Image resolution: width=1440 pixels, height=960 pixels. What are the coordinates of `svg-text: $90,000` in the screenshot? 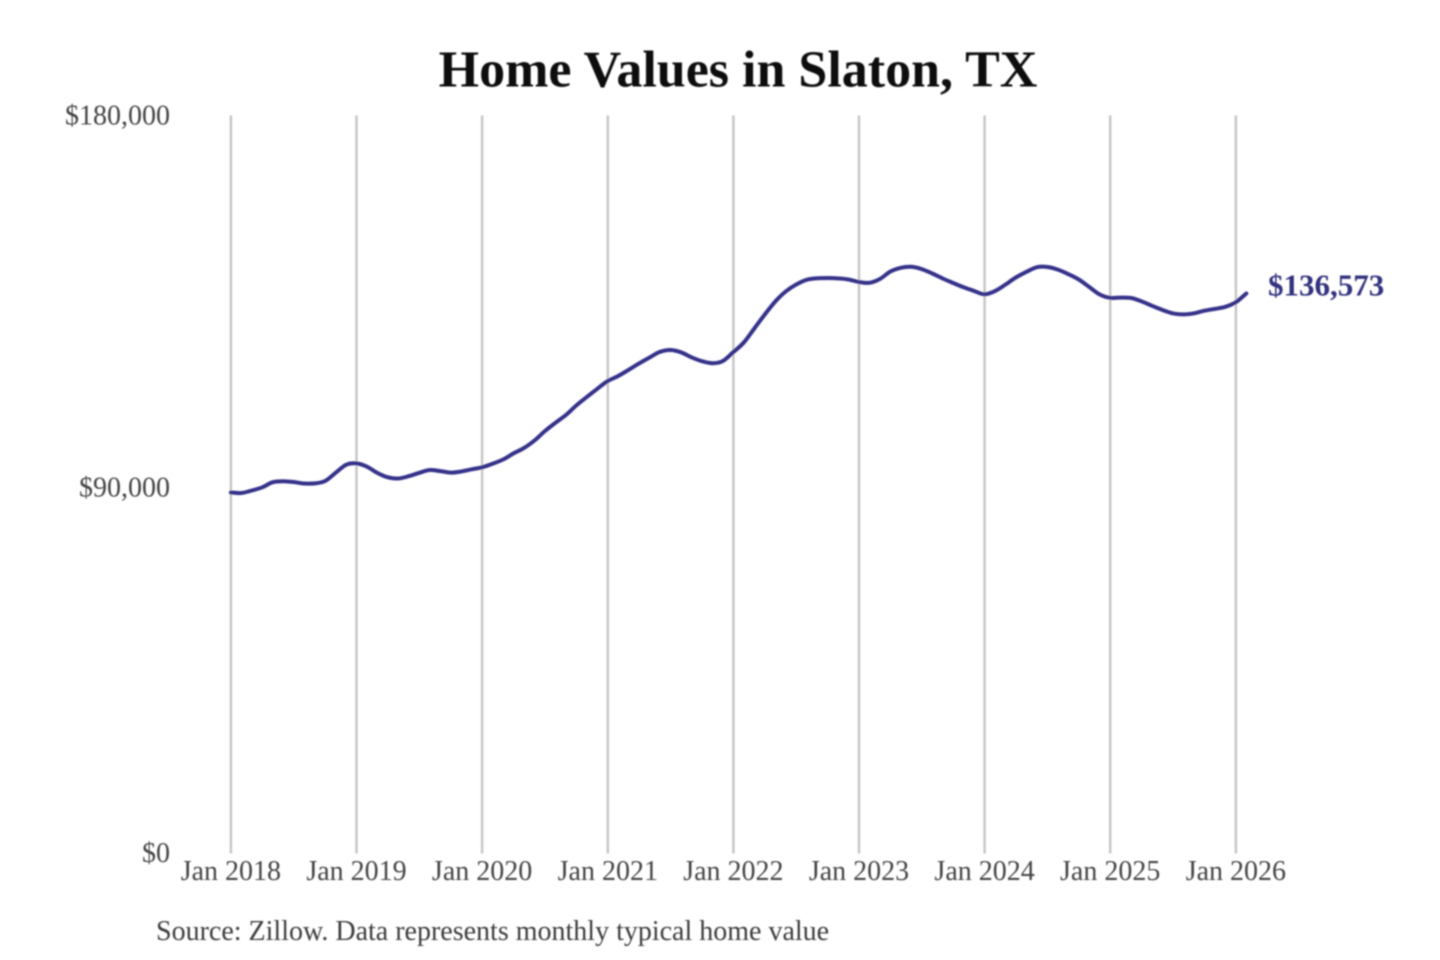 It's located at (124, 488).